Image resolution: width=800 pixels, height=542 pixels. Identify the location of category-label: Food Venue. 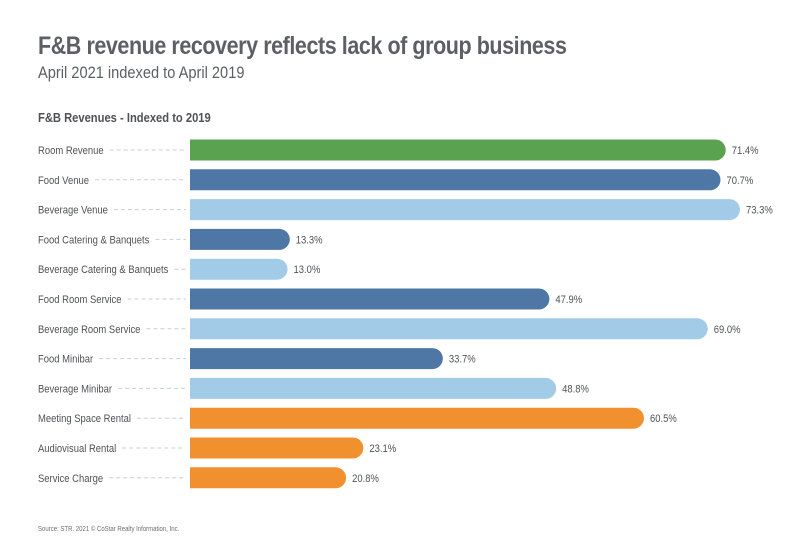
(63, 181).